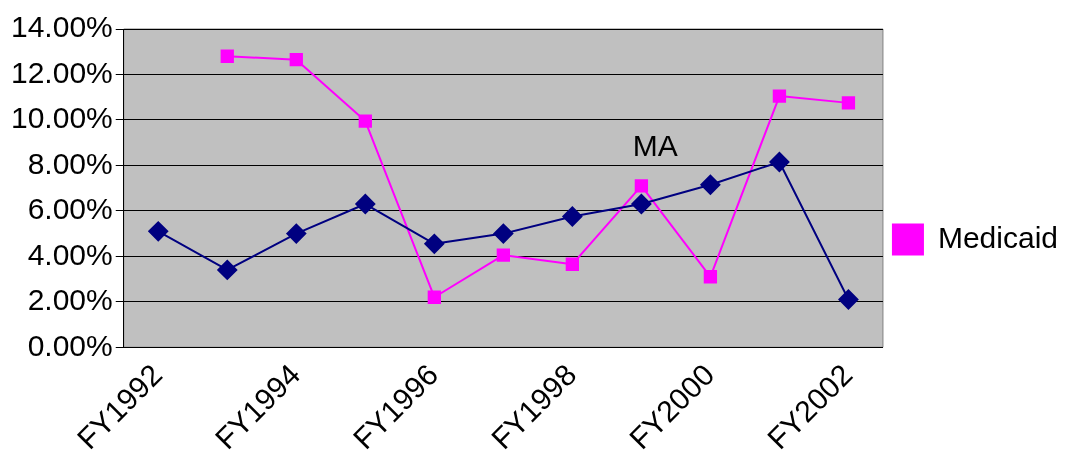 This screenshot has height=469, width=1086. Describe the element at coordinates (62, 118) in the screenshot. I see `y-tick-label: 10.00%` at that location.